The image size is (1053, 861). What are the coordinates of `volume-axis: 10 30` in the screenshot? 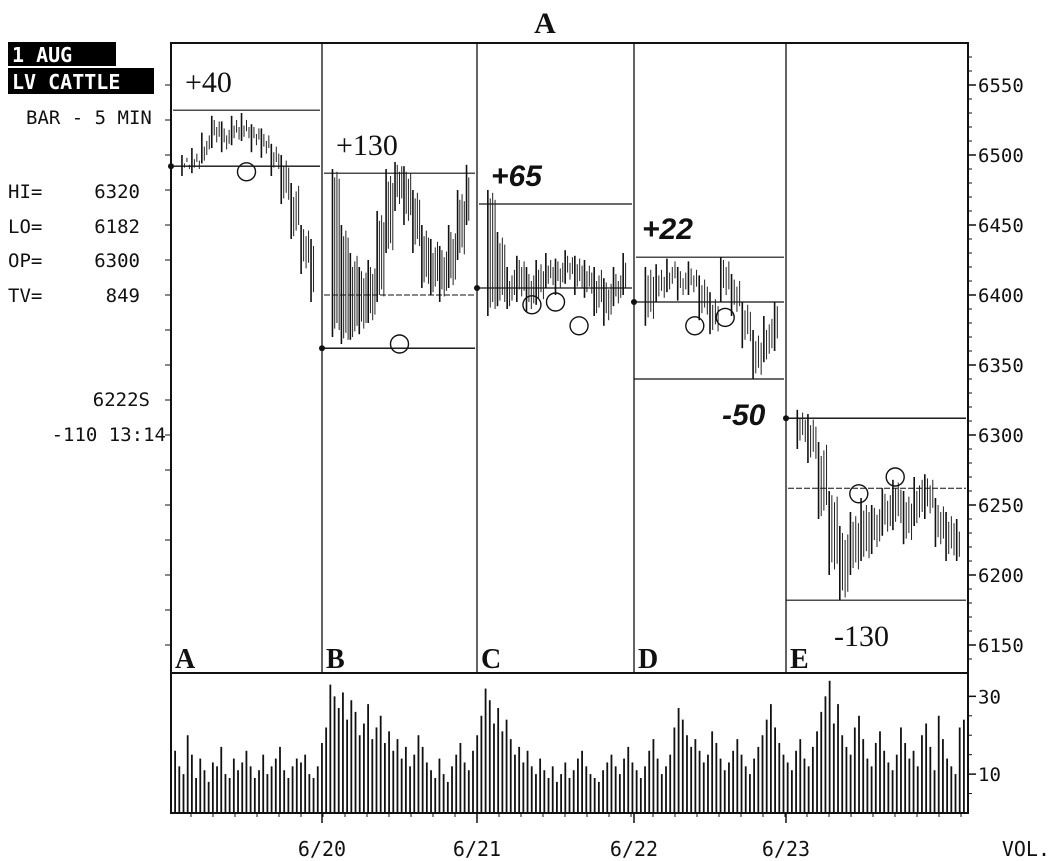 It's located at (984, 740).